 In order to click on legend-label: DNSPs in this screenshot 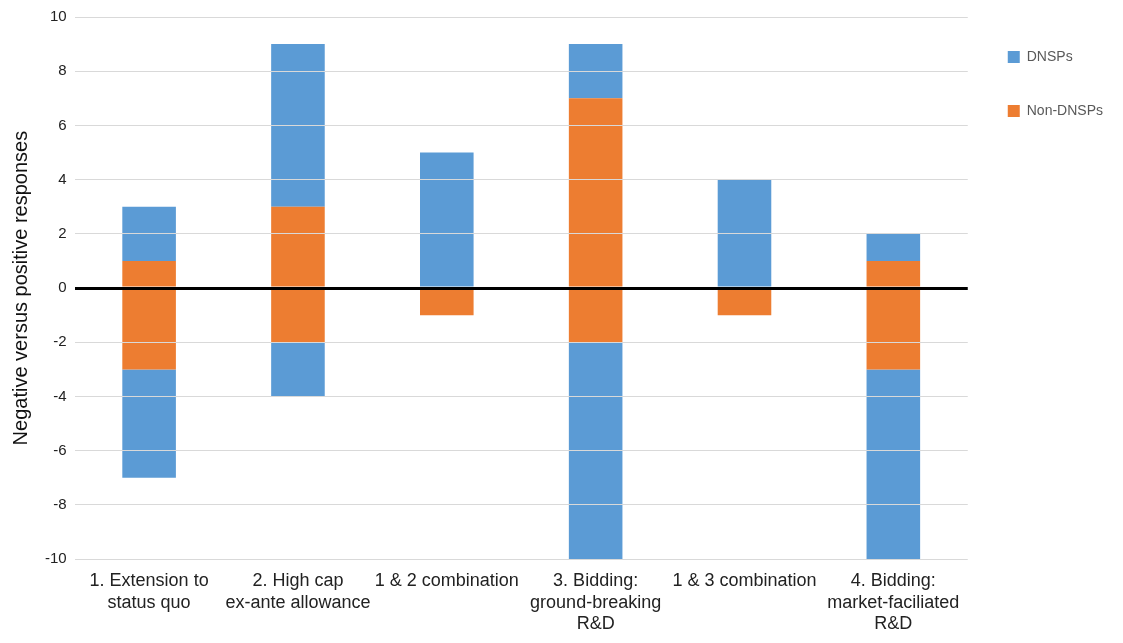, I will do `click(1049, 55)`.